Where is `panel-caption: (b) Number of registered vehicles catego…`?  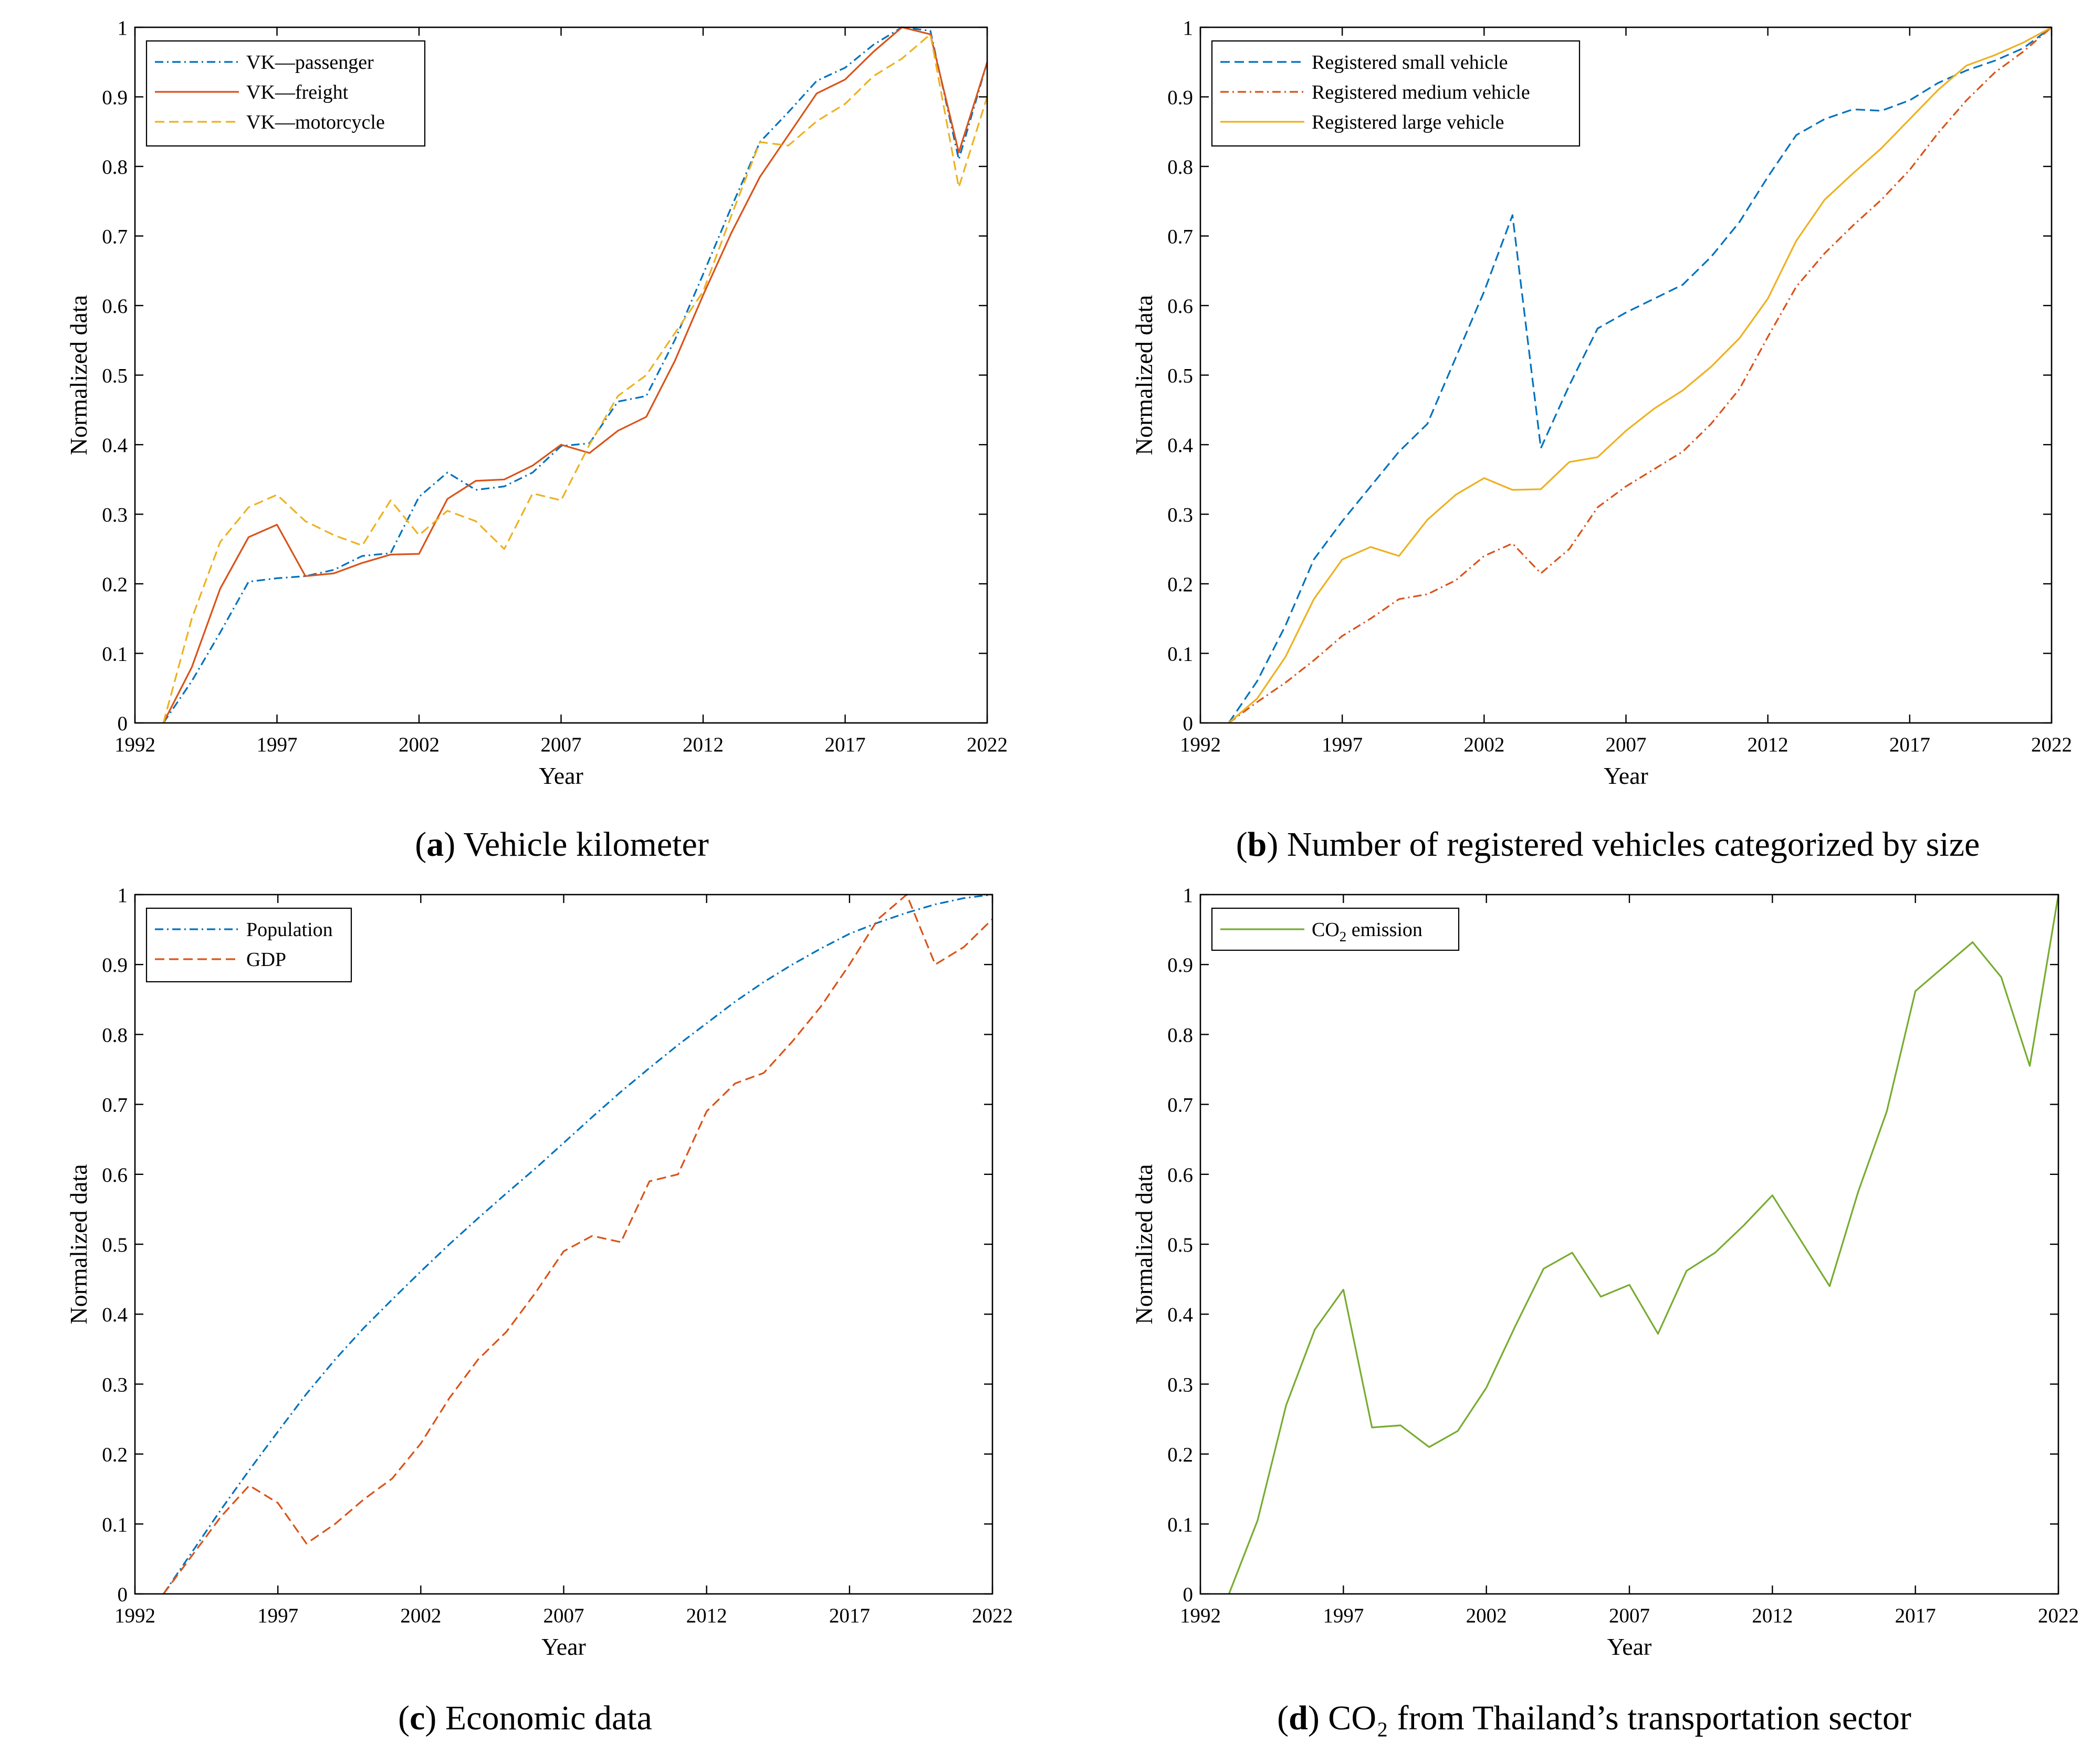
panel-caption: (b) Number of registered vehicles catego… is located at coordinates (1608, 844).